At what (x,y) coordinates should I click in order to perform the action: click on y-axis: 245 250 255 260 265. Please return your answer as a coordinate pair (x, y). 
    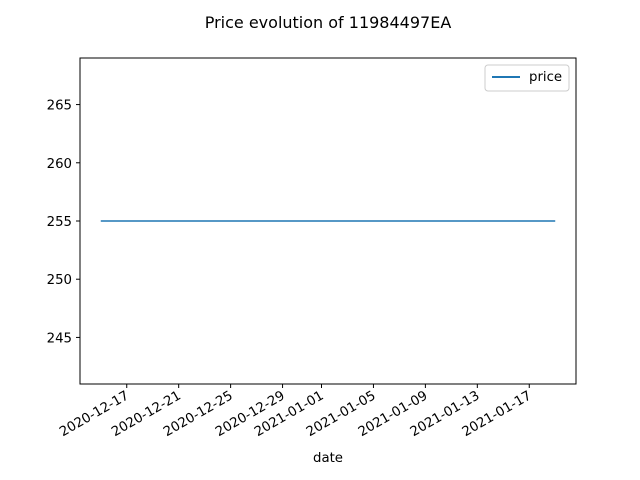
    Looking at the image, I should click on (63, 222).